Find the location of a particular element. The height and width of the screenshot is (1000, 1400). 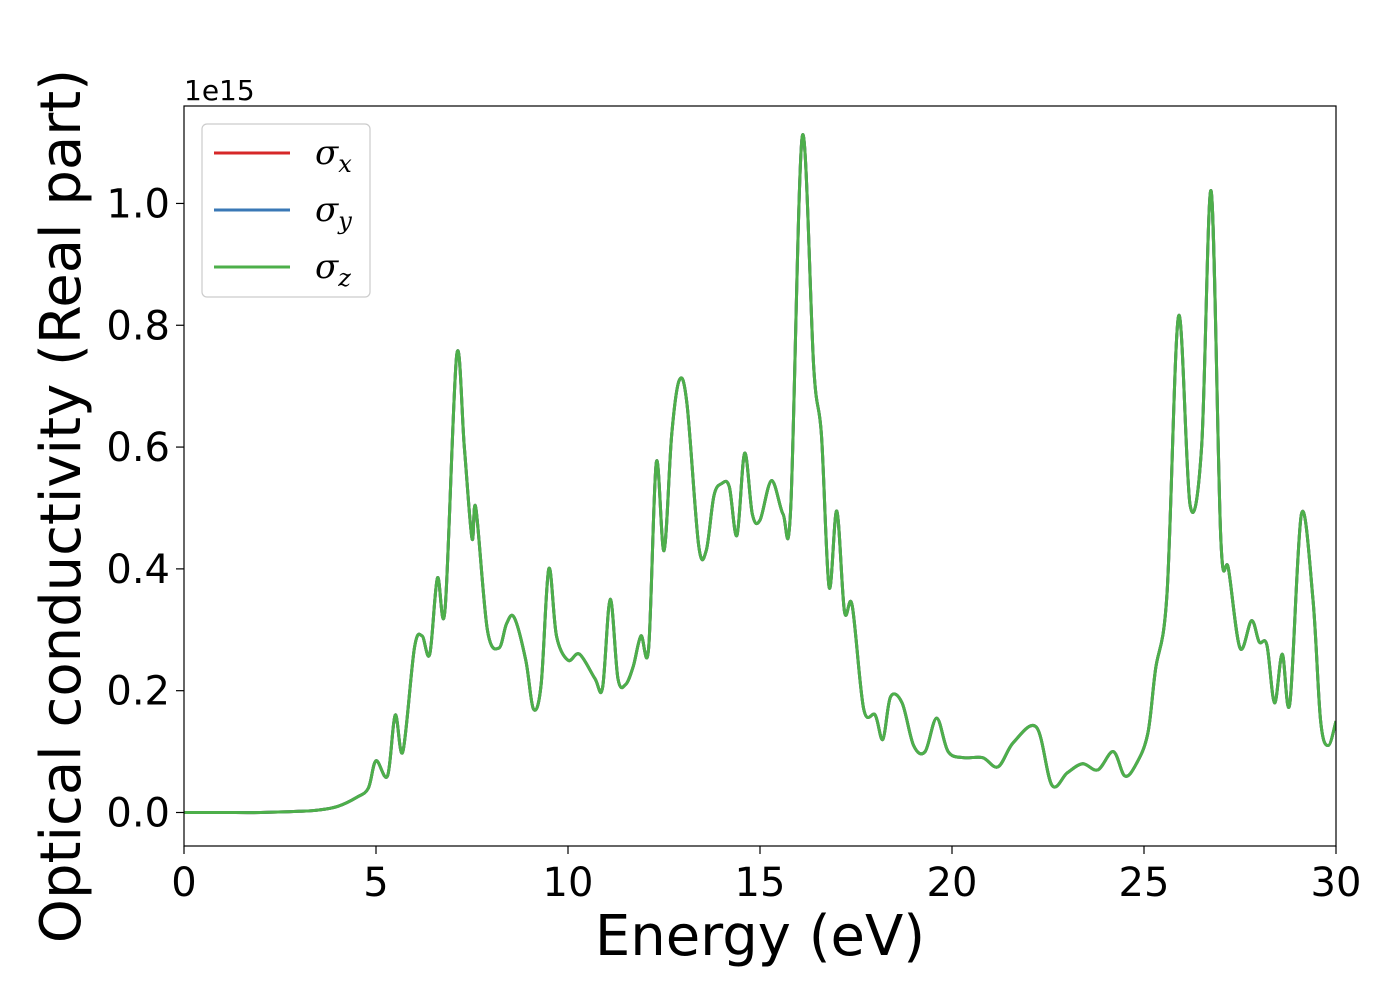

x-tick-label: 30 is located at coordinates (1336, 883).